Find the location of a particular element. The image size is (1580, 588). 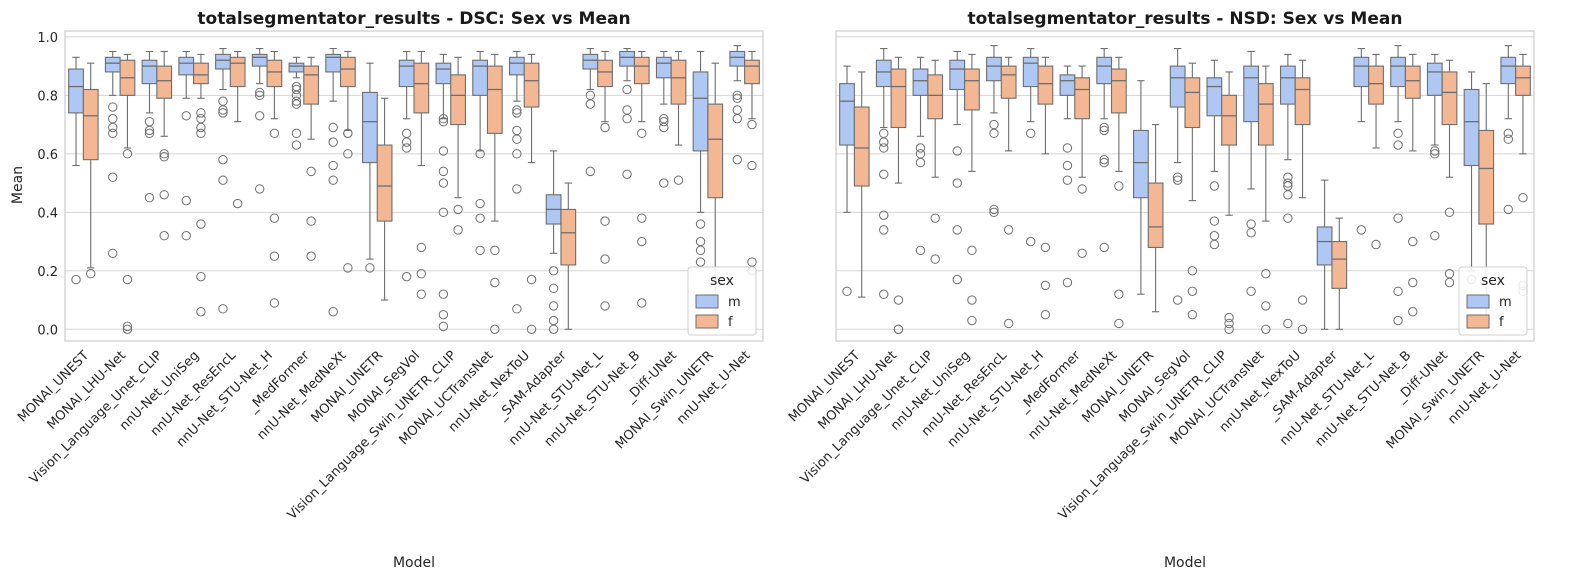

y-tick-label: 0.2 is located at coordinates (47, 272).